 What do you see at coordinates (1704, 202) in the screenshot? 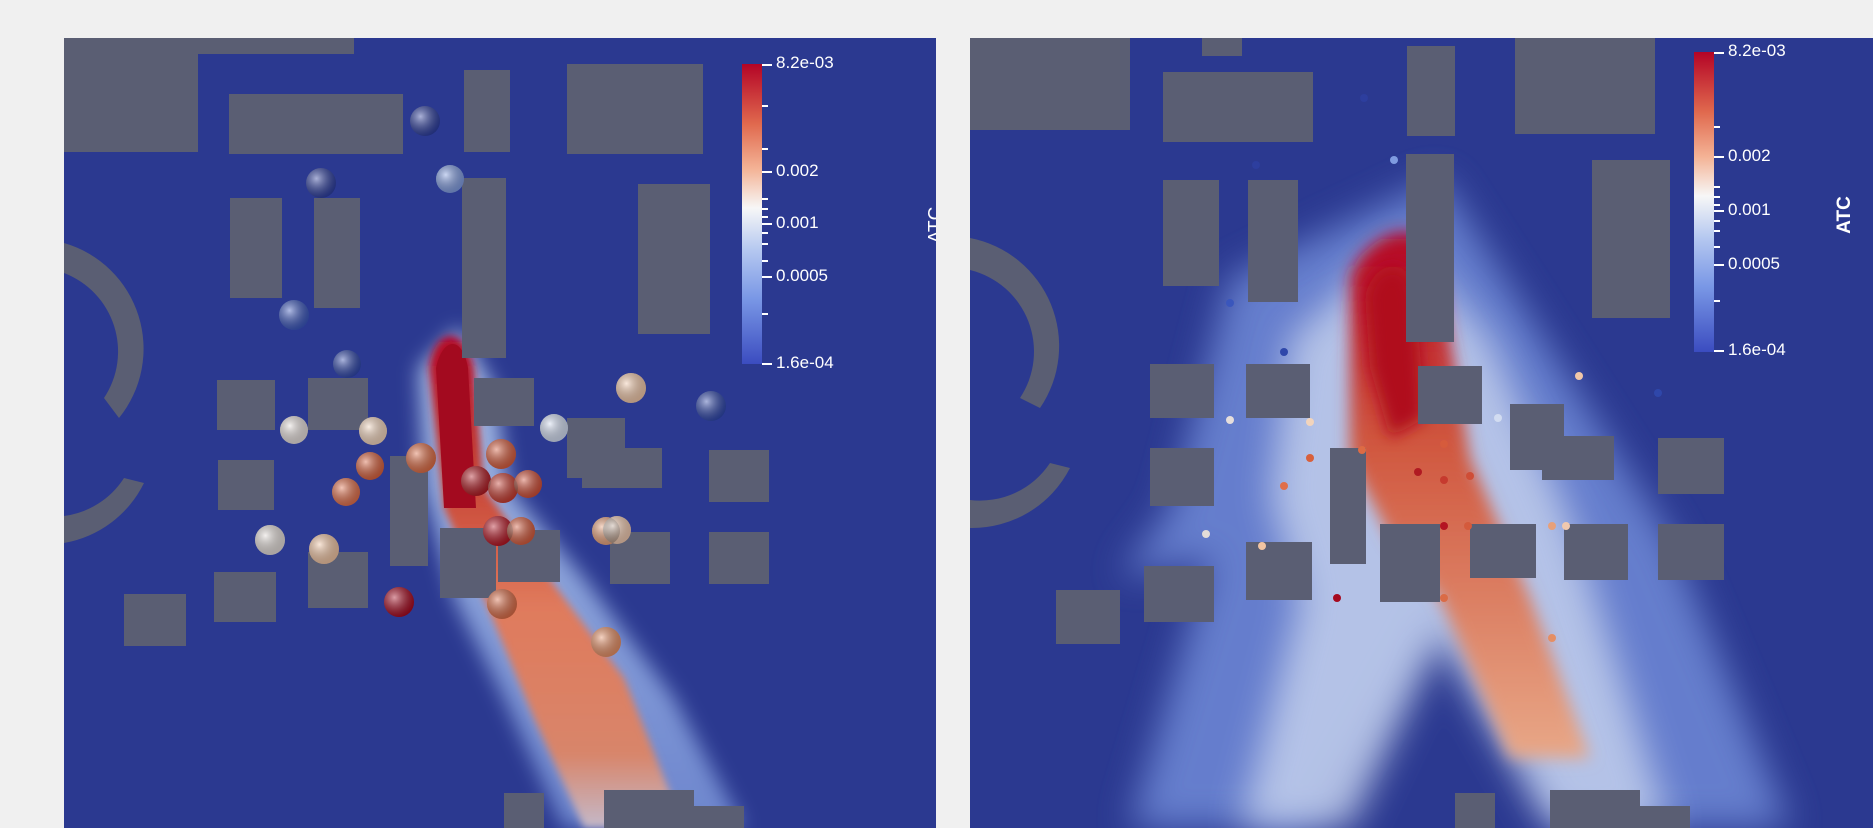
I see `right-colorbar` at bounding box center [1704, 202].